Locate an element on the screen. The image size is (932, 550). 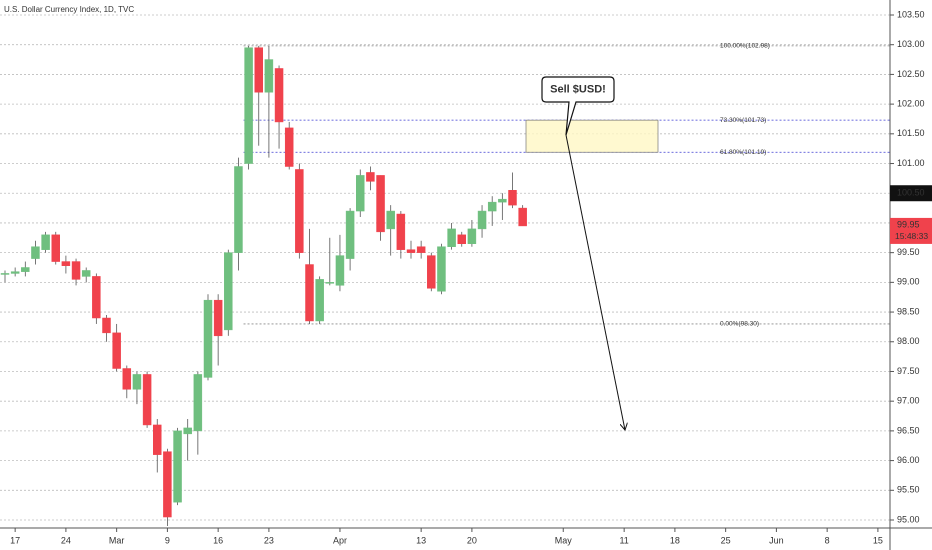
x-tick-label: 24 is located at coordinates (66, 540).